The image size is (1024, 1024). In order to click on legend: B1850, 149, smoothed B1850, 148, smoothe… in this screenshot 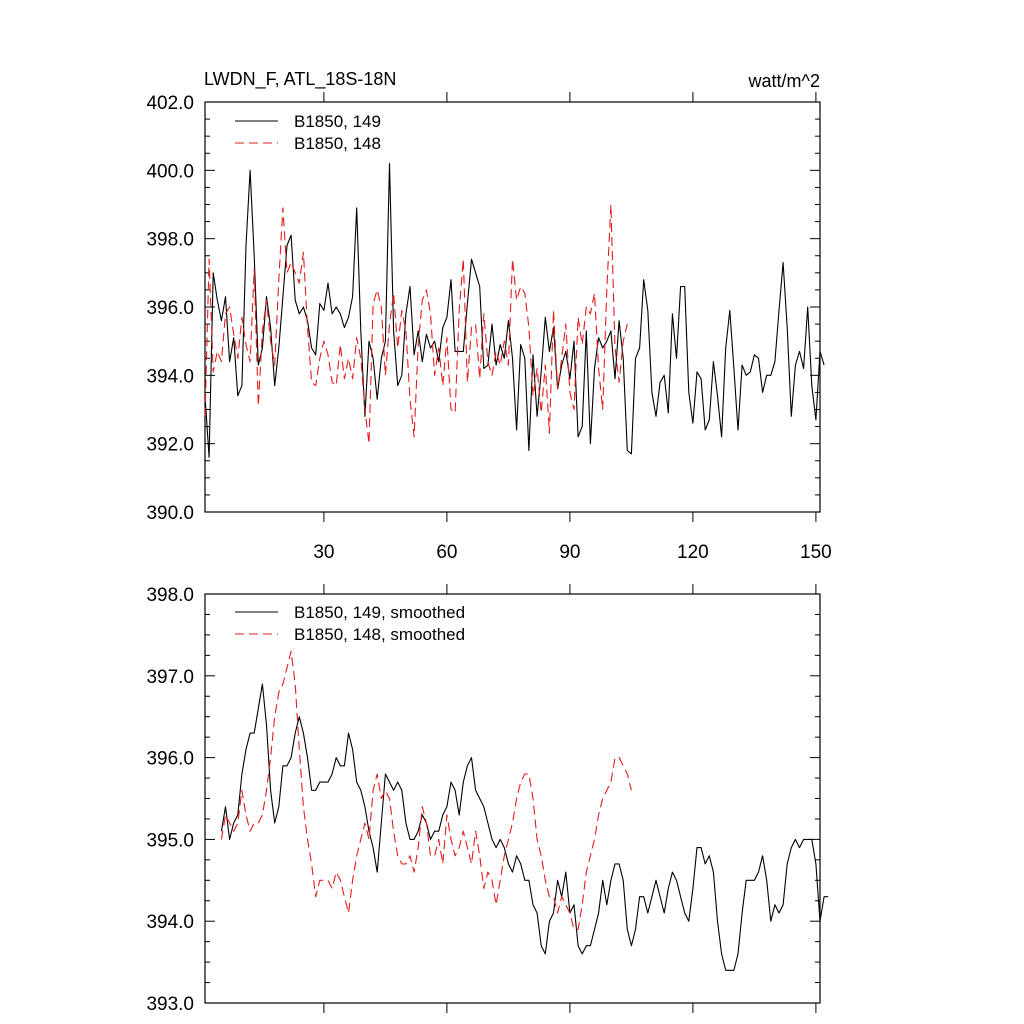, I will do `click(350, 623)`.